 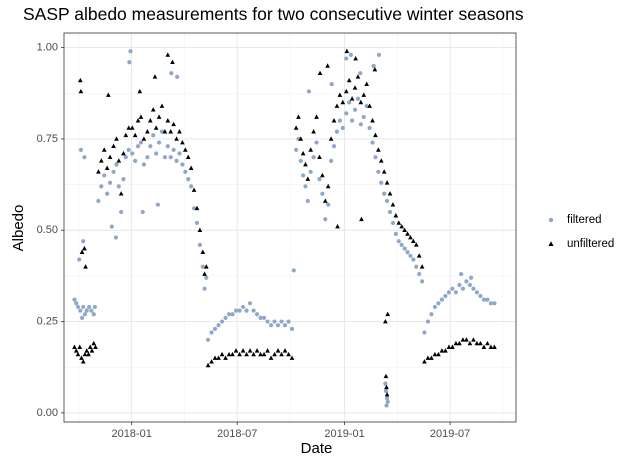 What do you see at coordinates (47, 230) in the screenshot?
I see `y-tick-label: 0.50` at bounding box center [47, 230].